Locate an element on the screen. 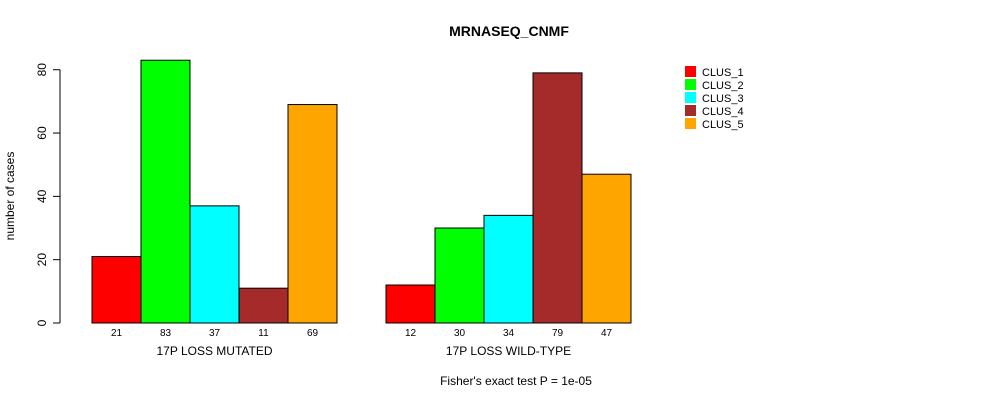 The width and height of the screenshot is (990, 405). bar-value-label: 83 is located at coordinates (166, 333).